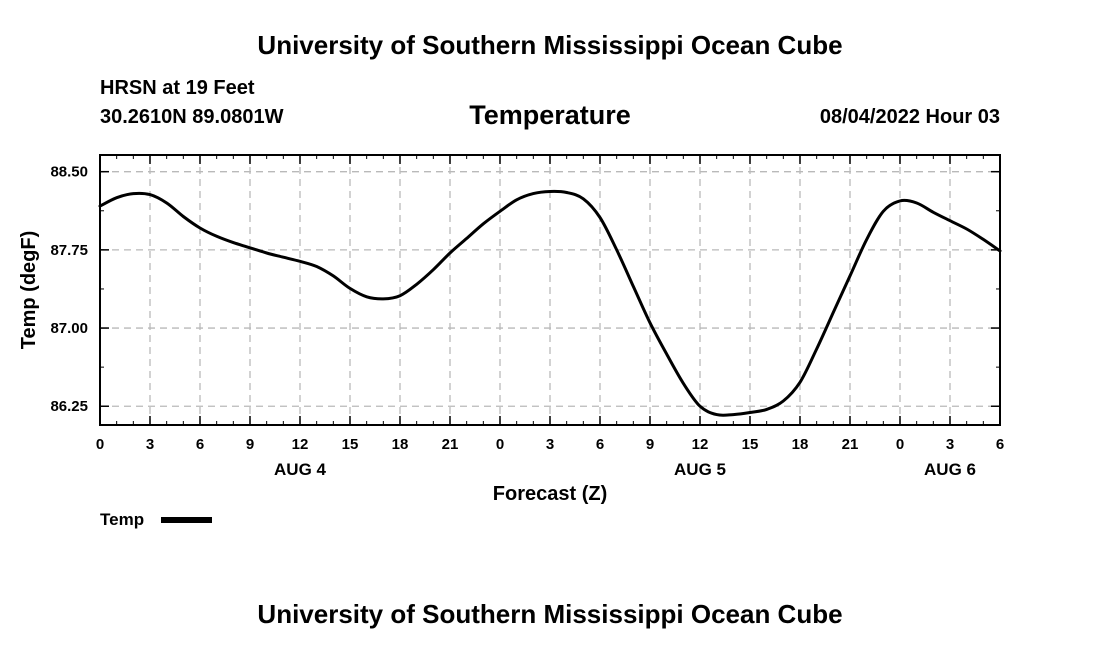 The width and height of the screenshot is (1100, 650). Describe the element at coordinates (122, 519) in the screenshot. I see `legend-label-temp: Temp` at that location.